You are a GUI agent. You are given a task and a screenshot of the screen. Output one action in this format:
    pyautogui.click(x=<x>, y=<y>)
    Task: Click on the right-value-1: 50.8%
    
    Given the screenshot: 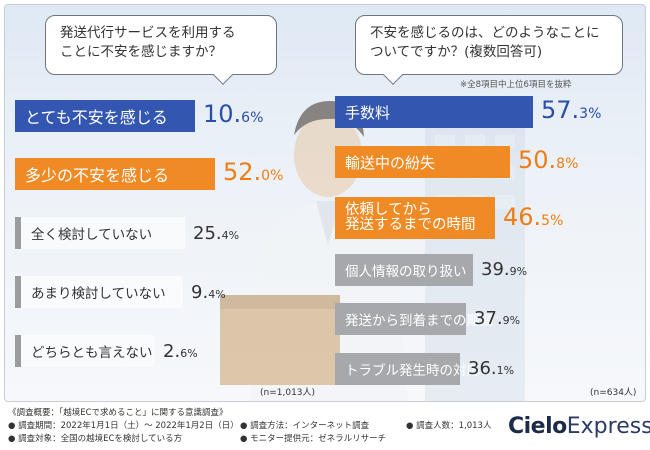 What is the action you would take?
    pyautogui.click(x=548, y=160)
    